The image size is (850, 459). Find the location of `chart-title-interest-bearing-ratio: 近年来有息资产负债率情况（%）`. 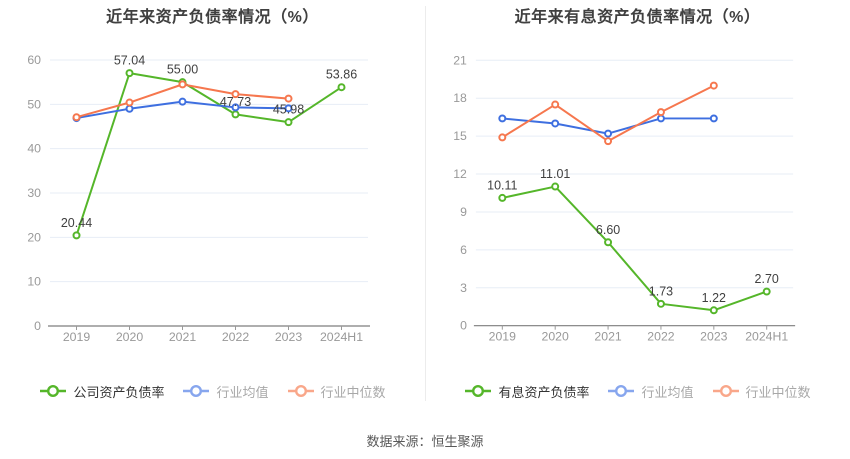

chart-title-interest-bearing-ratio: 近年来有息资产负债率情况（%） is located at coordinates (637, 17).